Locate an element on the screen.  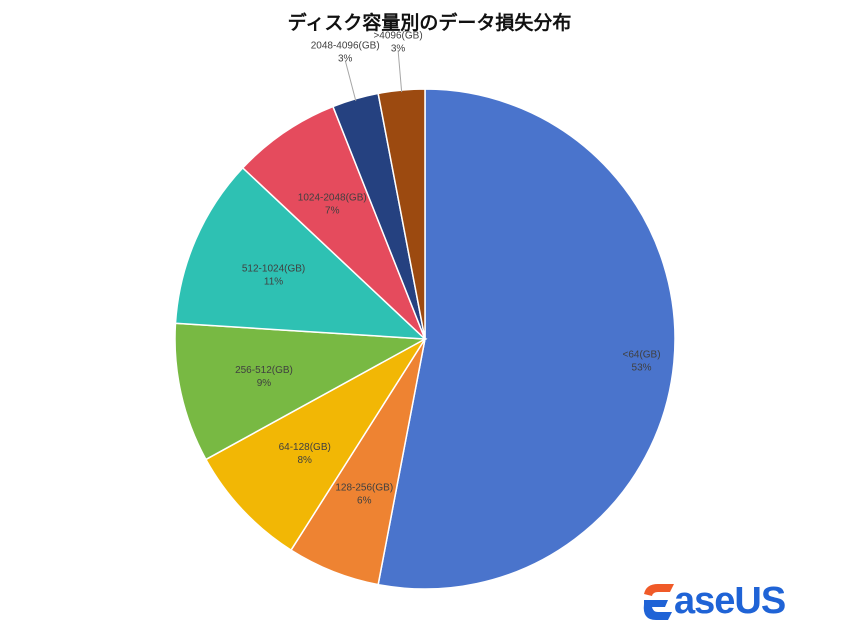
easeus-logo-mark-icon is located at coordinates (658, 602).